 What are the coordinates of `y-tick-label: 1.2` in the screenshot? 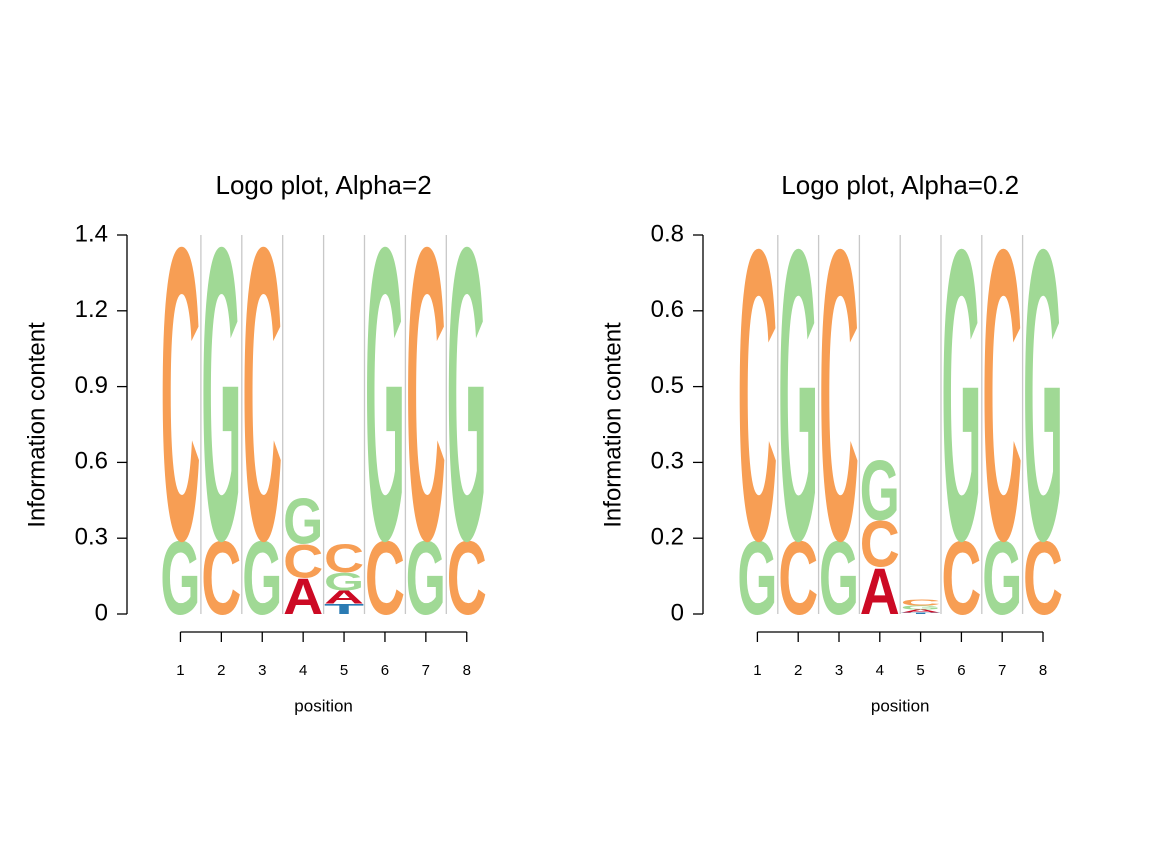 It's located at (91, 309).